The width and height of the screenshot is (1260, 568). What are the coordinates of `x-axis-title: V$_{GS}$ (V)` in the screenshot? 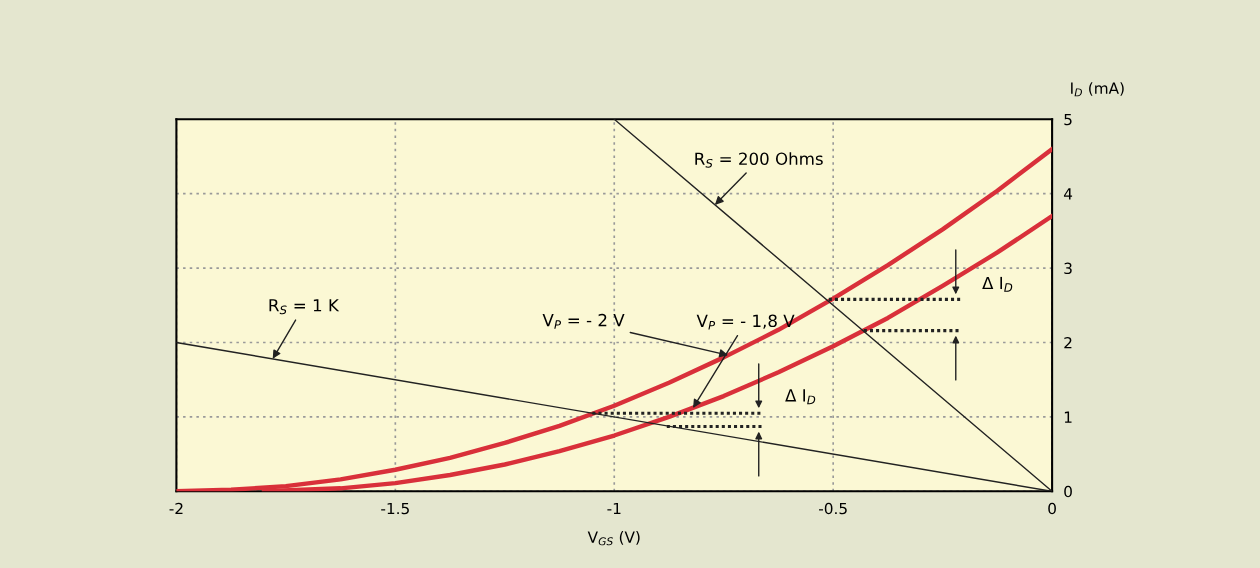 It's located at (613, 538).